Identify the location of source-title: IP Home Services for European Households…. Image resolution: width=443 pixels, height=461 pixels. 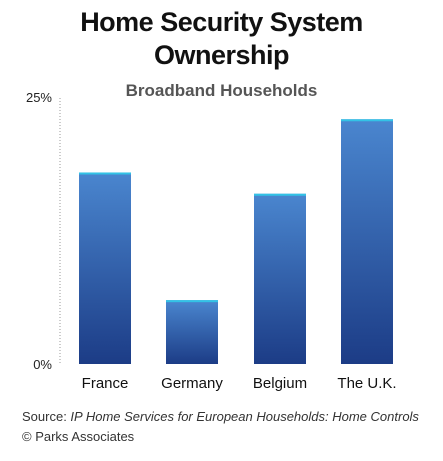
(244, 416).